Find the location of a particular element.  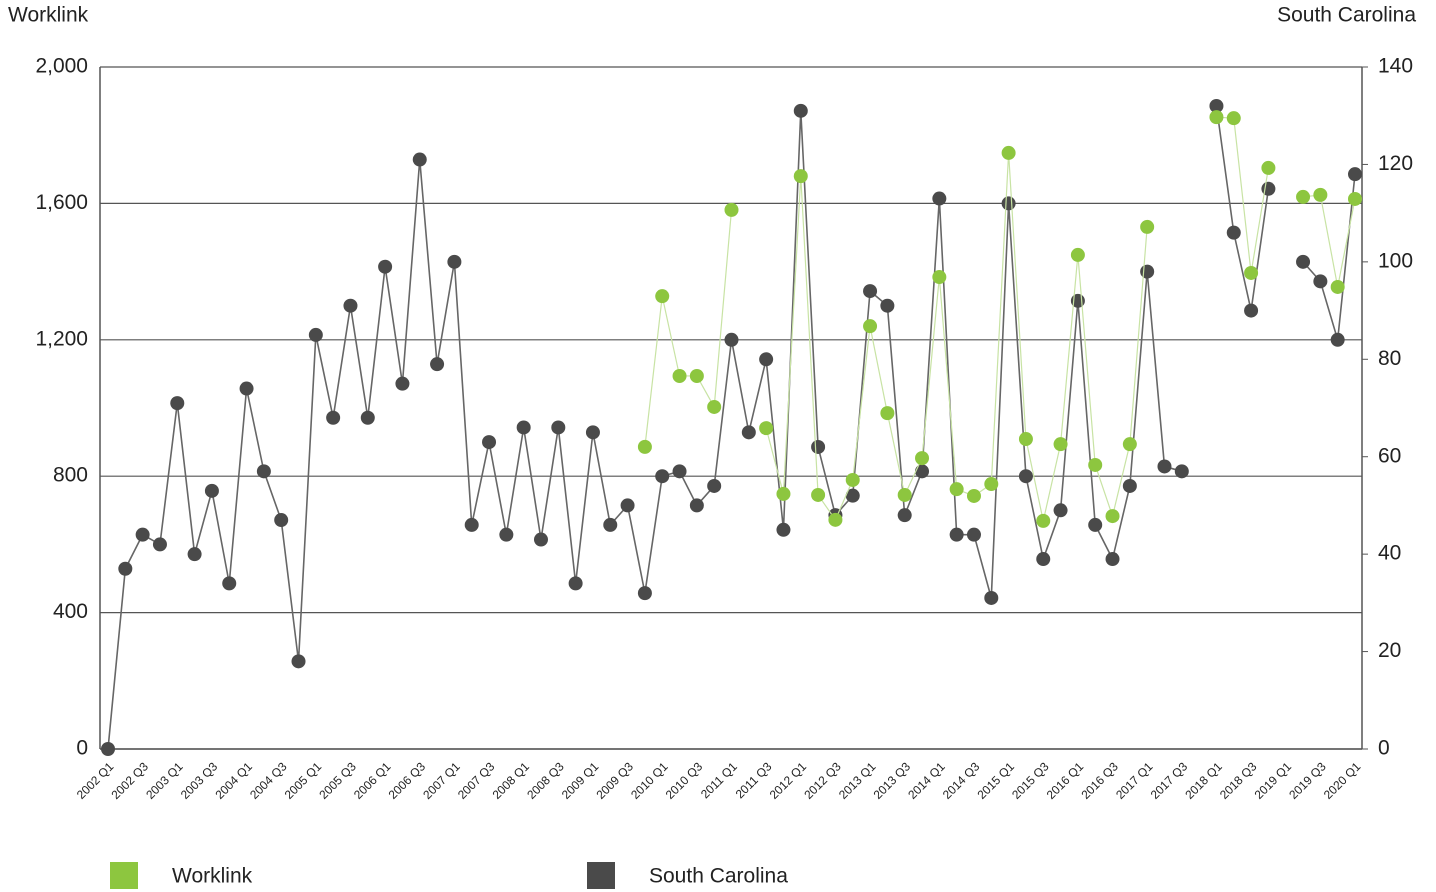

y2-tick-label: 40 is located at coordinates (1389, 553).